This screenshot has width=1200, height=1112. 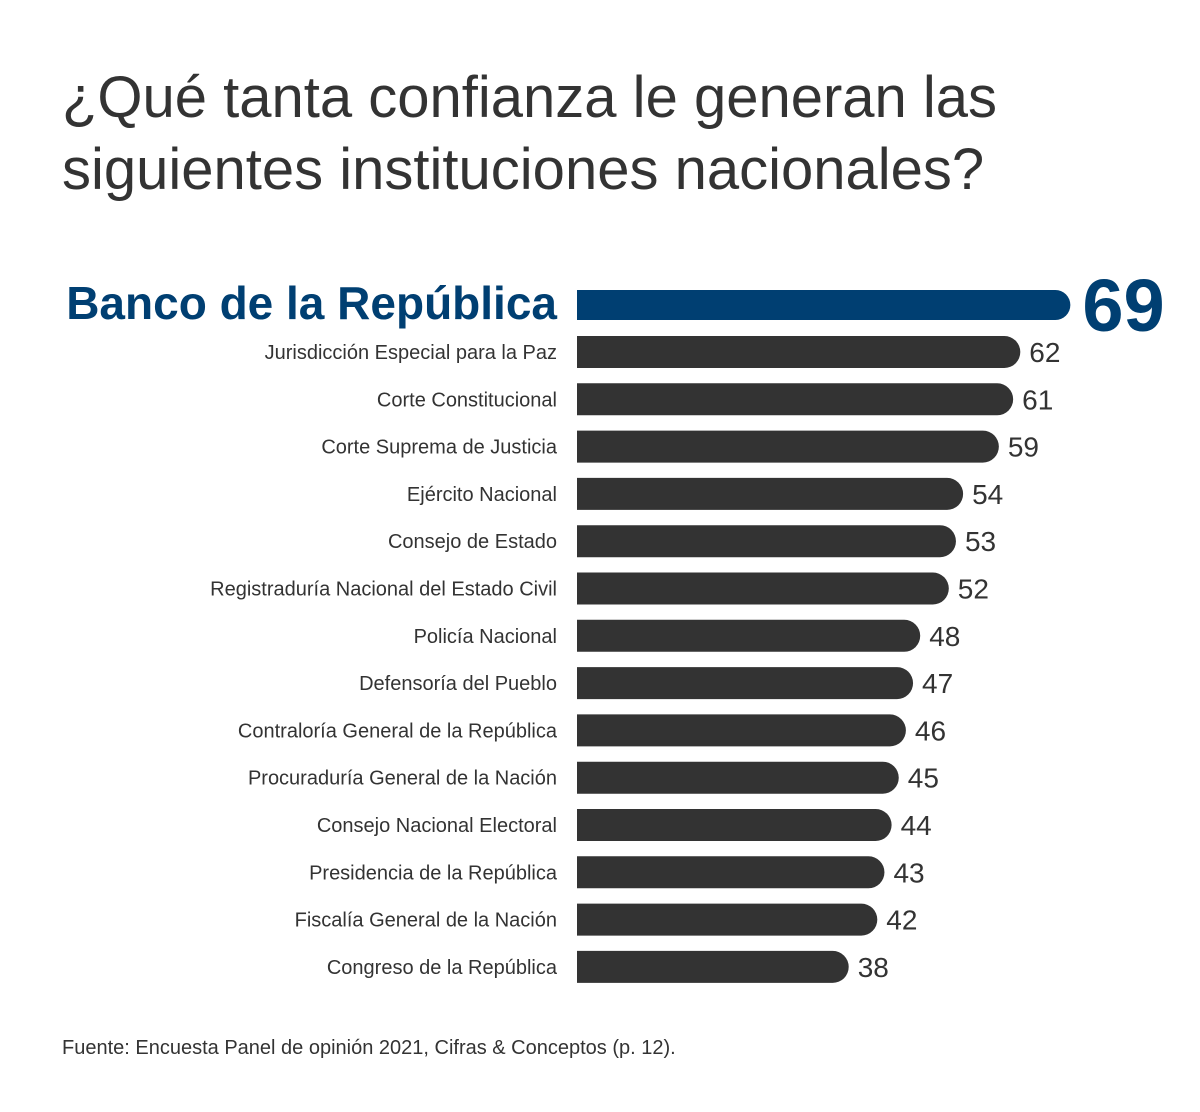 I want to click on category-label: Registraduría Nacional del Estado Civil, so click(x=383, y=590).